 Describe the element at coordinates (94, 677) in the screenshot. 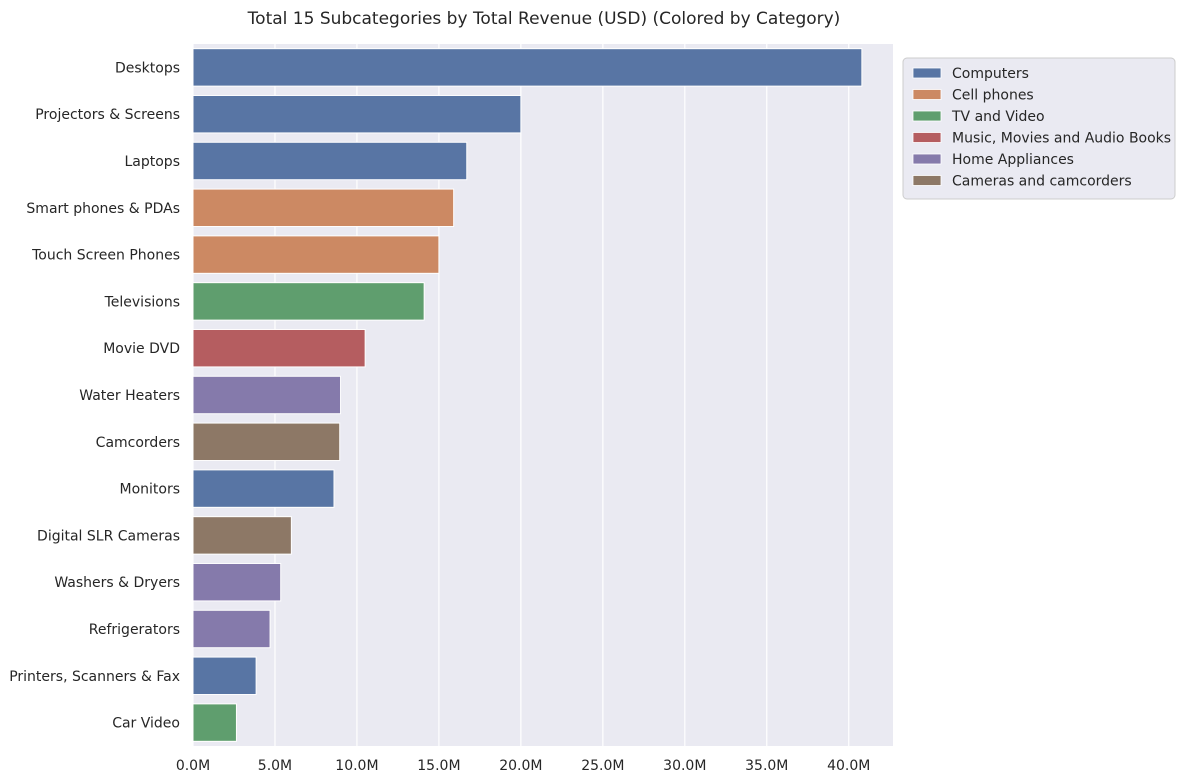

I see `y-tick-label: Printers, Scanners & Fax` at that location.